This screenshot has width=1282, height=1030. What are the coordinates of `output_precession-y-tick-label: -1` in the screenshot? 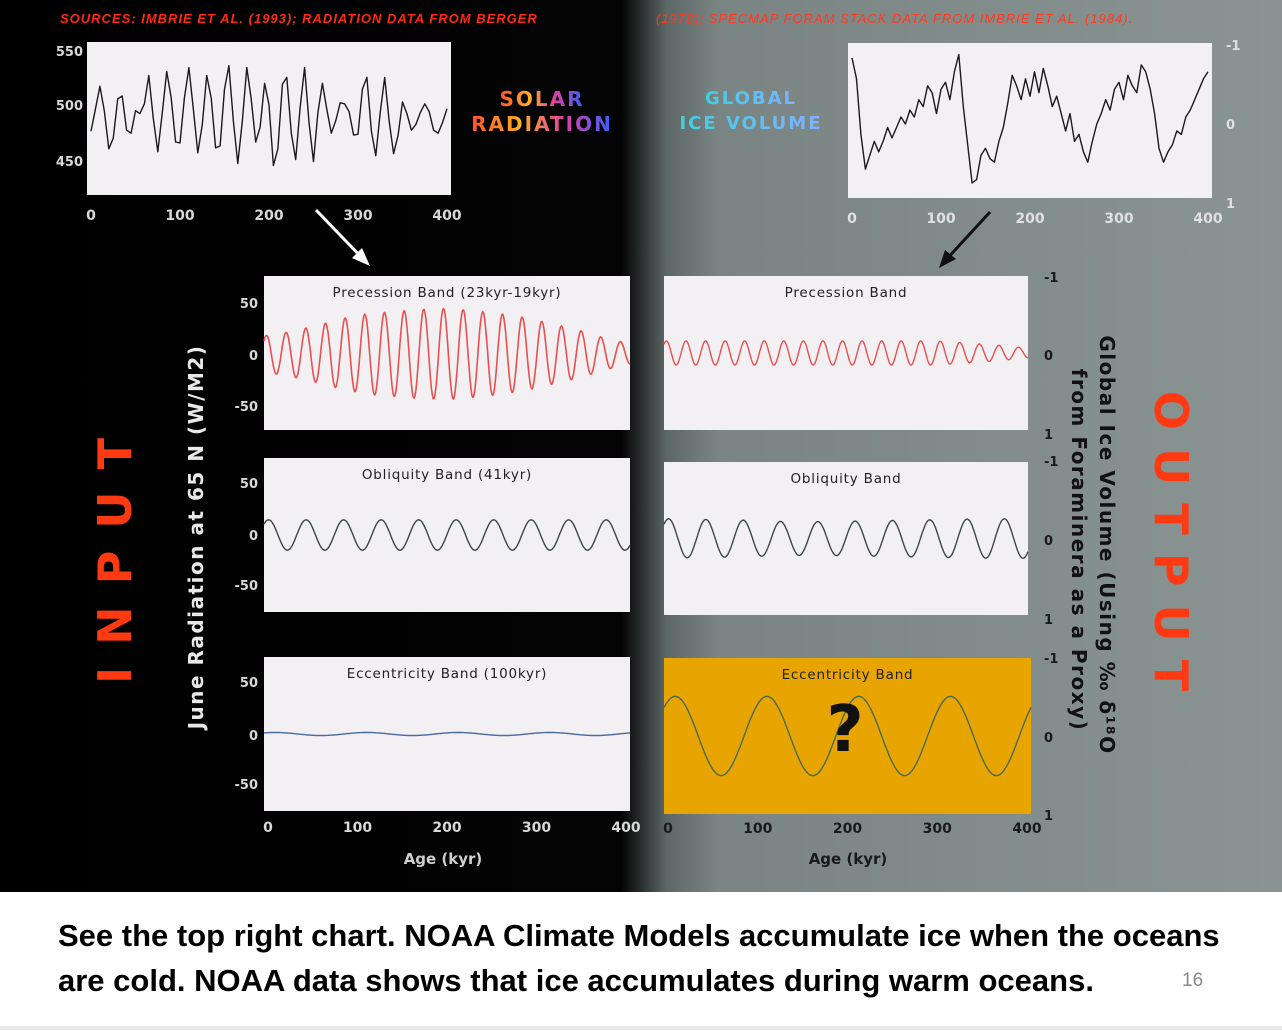 It's located at (1051, 278).